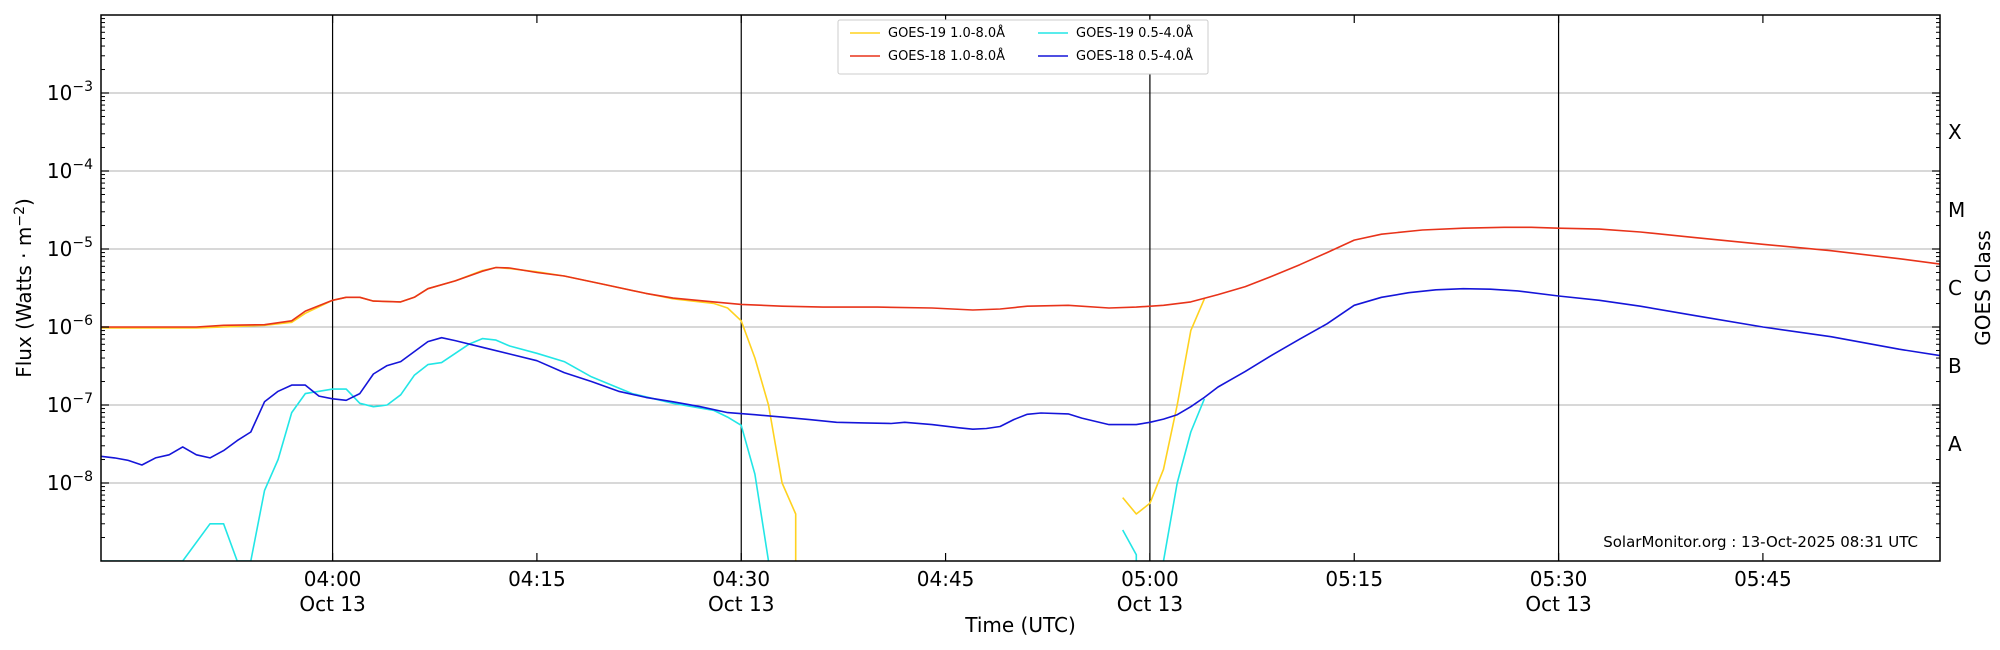 The image size is (2000, 650). What do you see at coordinates (1020, 625) in the screenshot?
I see `x-axis-label: Time (UTC)` at bounding box center [1020, 625].